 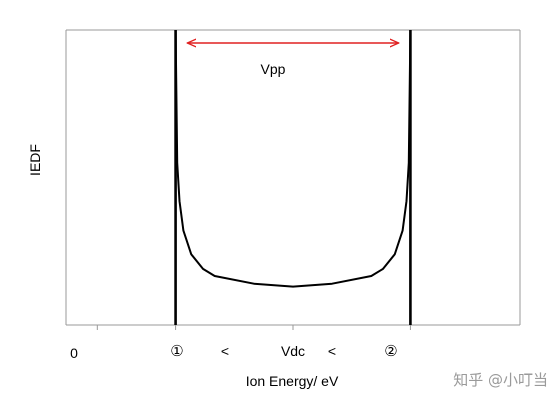 What do you see at coordinates (35, 160) in the screenshot?
I see `y-axis-label: IEDF` at bounding box center [35, 160].